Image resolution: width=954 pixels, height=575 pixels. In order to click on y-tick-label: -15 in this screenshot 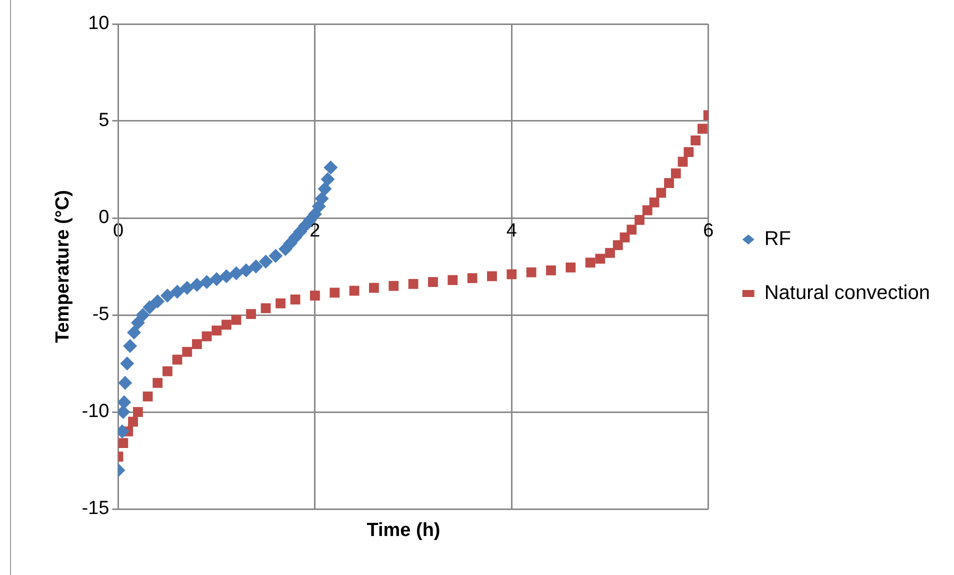, I will do `click(96, 509)`.